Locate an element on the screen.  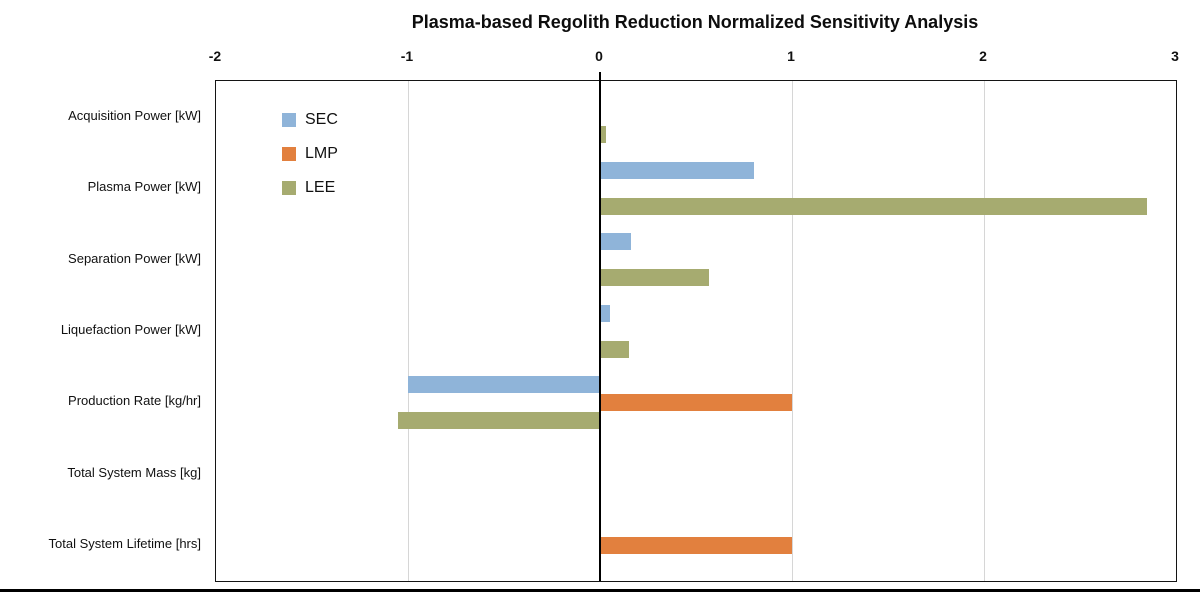
x-tick-label: 0 is located at coordinates (599, 56).